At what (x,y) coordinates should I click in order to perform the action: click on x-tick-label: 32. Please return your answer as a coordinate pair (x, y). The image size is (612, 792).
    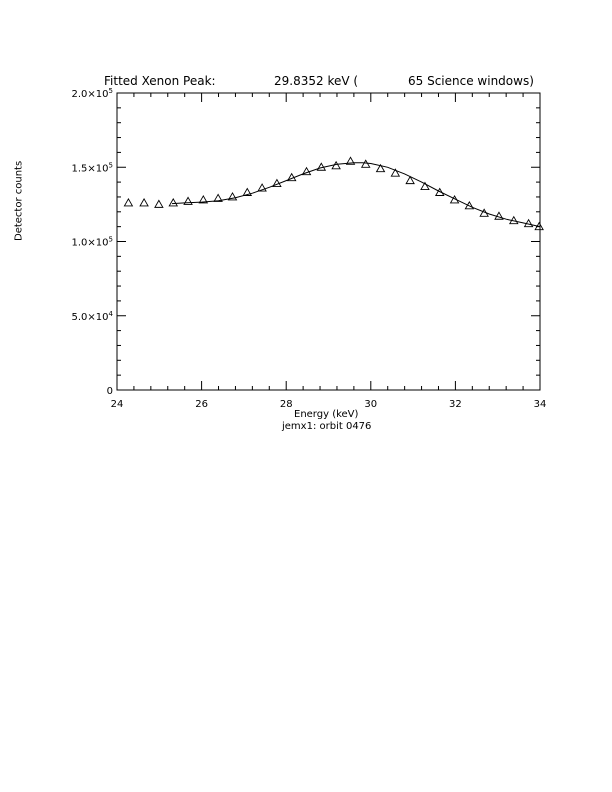
    Looking at the image, I should click on (455, 404).